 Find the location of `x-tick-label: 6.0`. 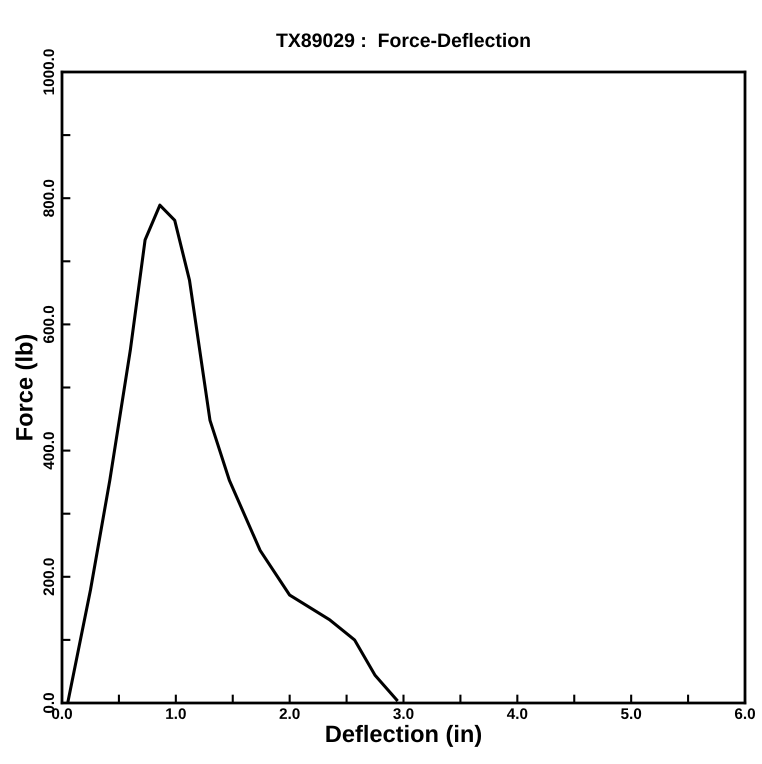

x-tick-label: 6.0 is located at coordinates (744, 714).